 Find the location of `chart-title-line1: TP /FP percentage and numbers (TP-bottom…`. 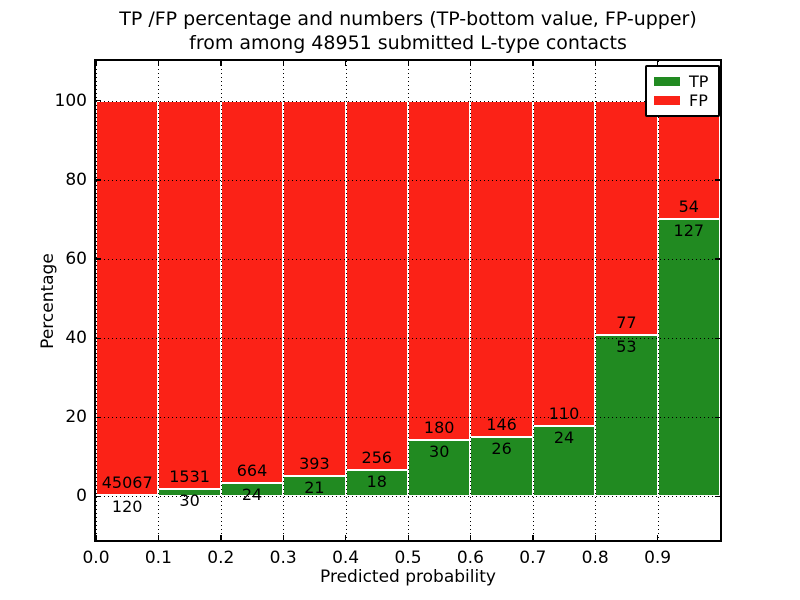

chart-title-line1: TP /FP percentage and numbers (TP-bottom… is located at coordinates (408, 19).